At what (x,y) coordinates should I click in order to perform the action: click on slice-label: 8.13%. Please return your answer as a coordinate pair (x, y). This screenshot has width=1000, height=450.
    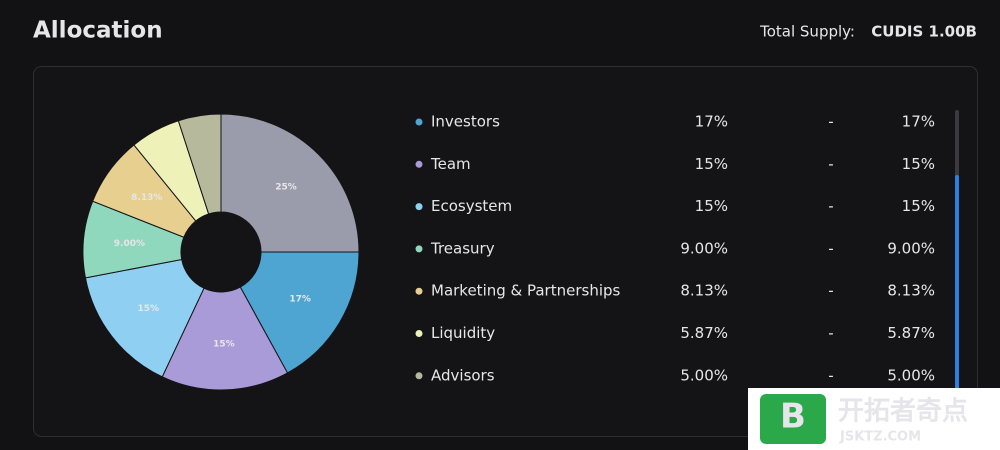
    Looking at the image, I should click on (146, 198).